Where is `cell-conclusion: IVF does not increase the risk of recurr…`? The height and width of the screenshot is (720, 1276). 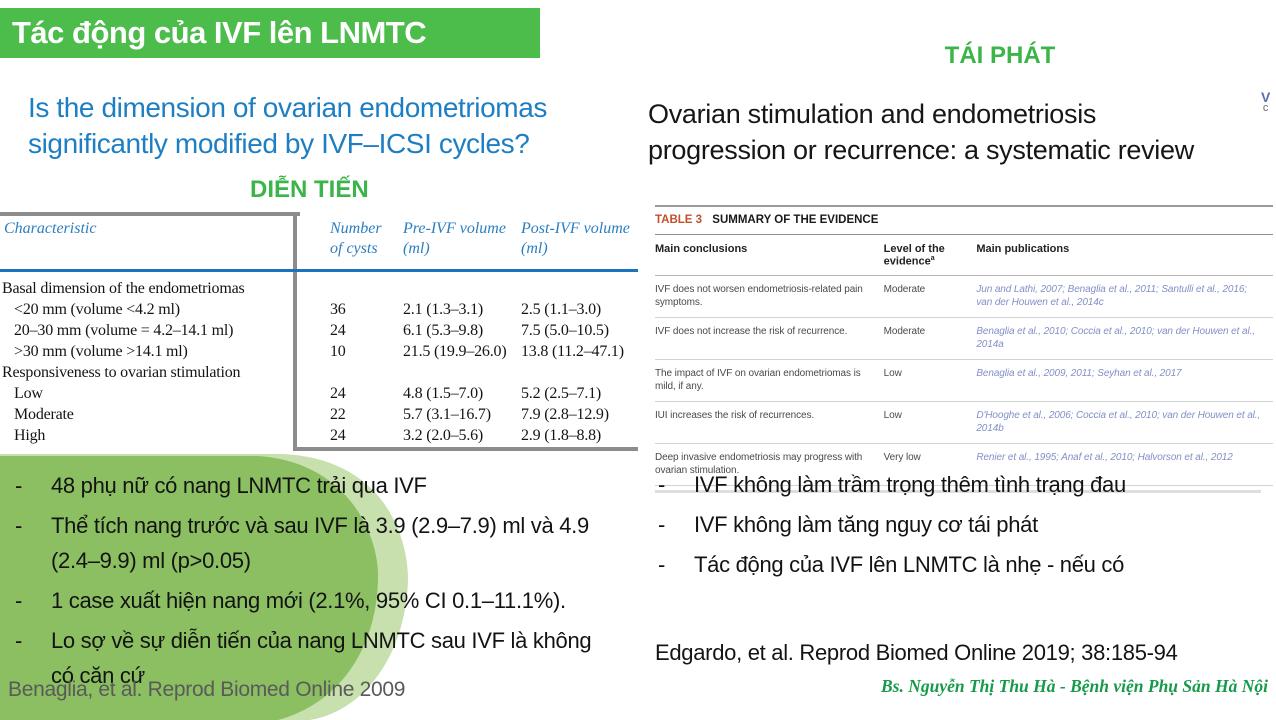
cell-conclusion: IVF does not increase the risk of recurr… is located at coordinates (751, 331).